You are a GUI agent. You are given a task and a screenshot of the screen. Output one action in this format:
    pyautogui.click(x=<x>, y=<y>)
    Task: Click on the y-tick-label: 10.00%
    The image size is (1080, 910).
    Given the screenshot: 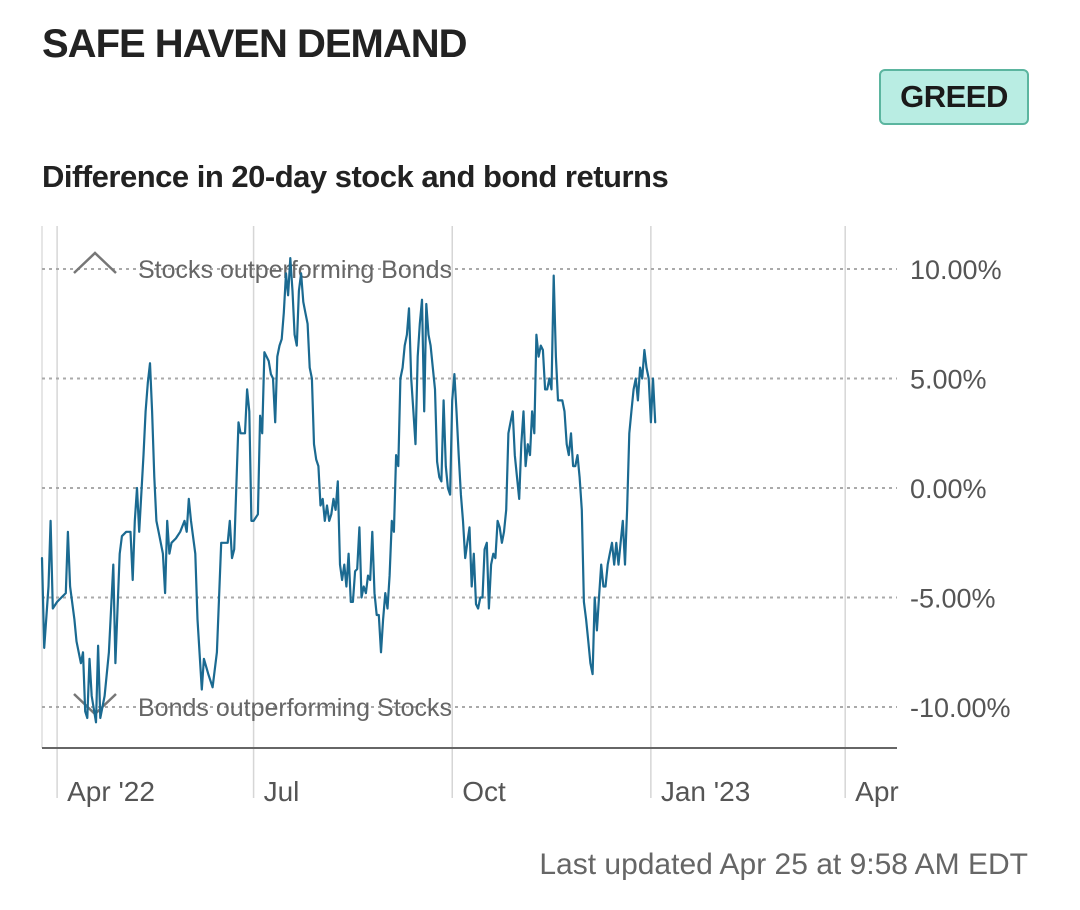 What is the action you would take?
    pyautogui.click(x=956, y=270)
    